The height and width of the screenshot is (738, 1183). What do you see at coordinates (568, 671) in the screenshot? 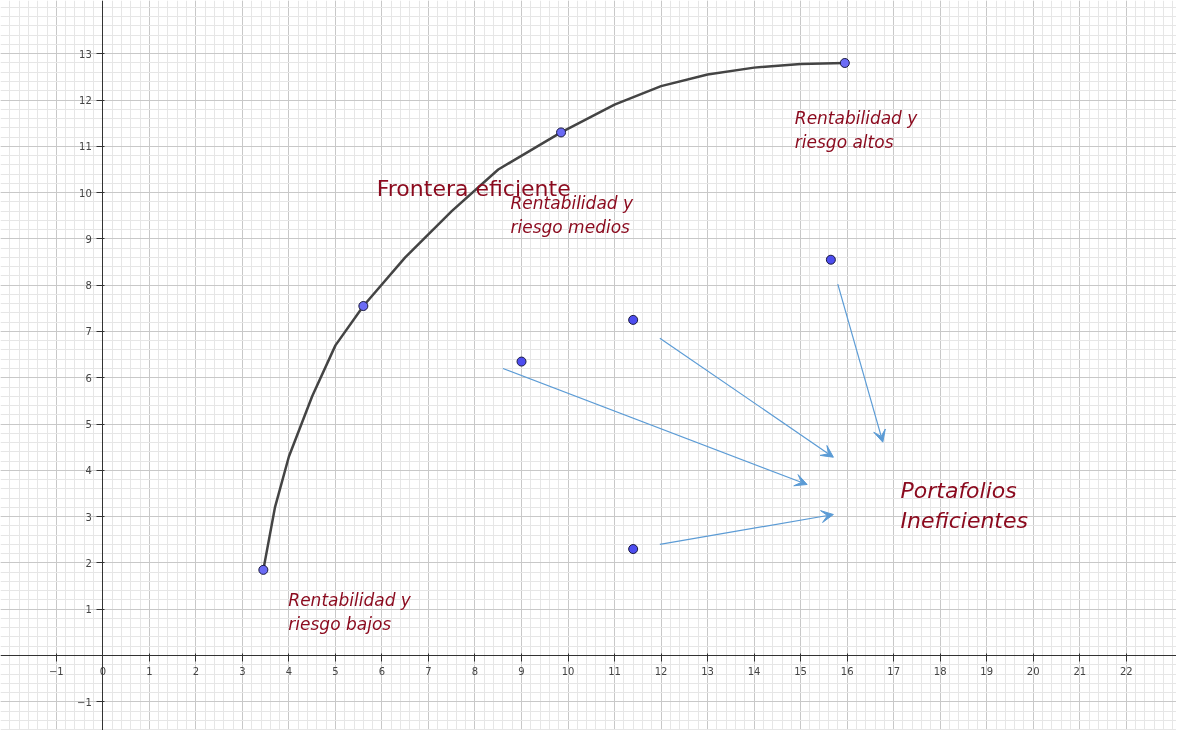
I see `x-tick-label: 10` at bounding box center [568, 671].